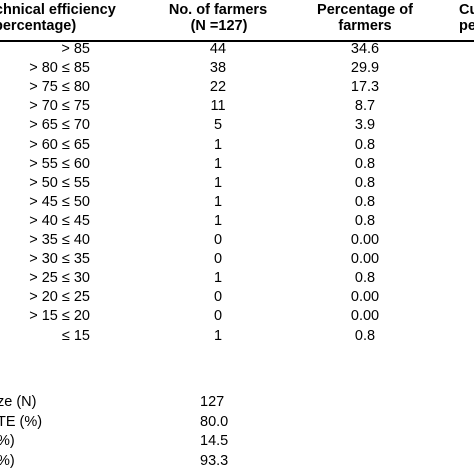 The width and height of the screenshot is (474, 474). I want to click on efficiency-range-cell: > 65 ≤ 70, so click(59, 125).